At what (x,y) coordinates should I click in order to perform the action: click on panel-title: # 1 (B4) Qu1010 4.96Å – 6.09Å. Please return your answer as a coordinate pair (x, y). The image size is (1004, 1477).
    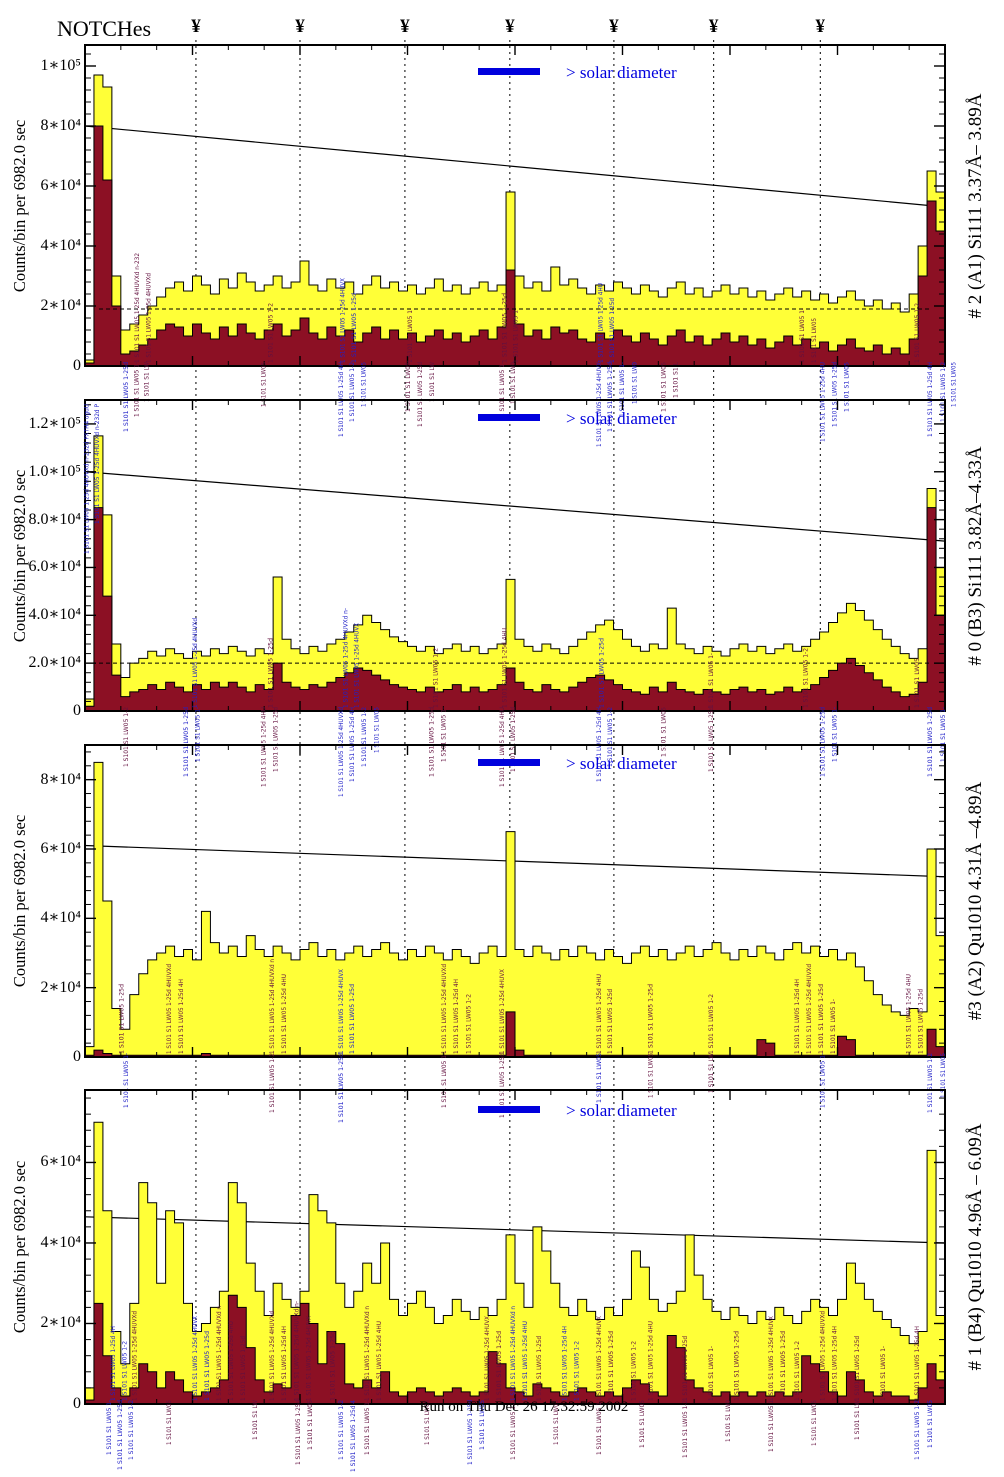
    Looking at the image, I should click on (975, 1247).